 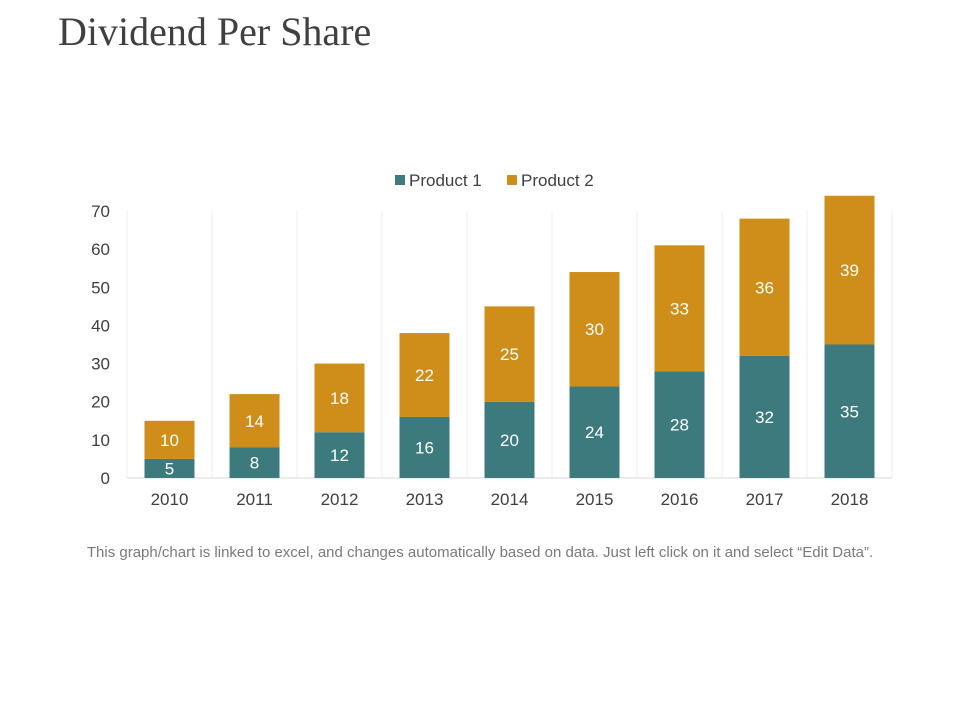 I want to click on data-label: 22, so click(x=424, y=375).